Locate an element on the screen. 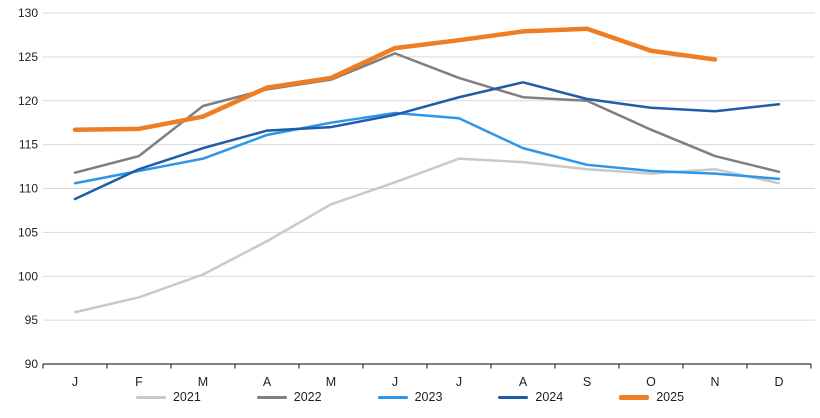 Image resolution: width=820 pixels, height=418 pixels. y-axis-label: 120 is located at coordinates (28, 101).